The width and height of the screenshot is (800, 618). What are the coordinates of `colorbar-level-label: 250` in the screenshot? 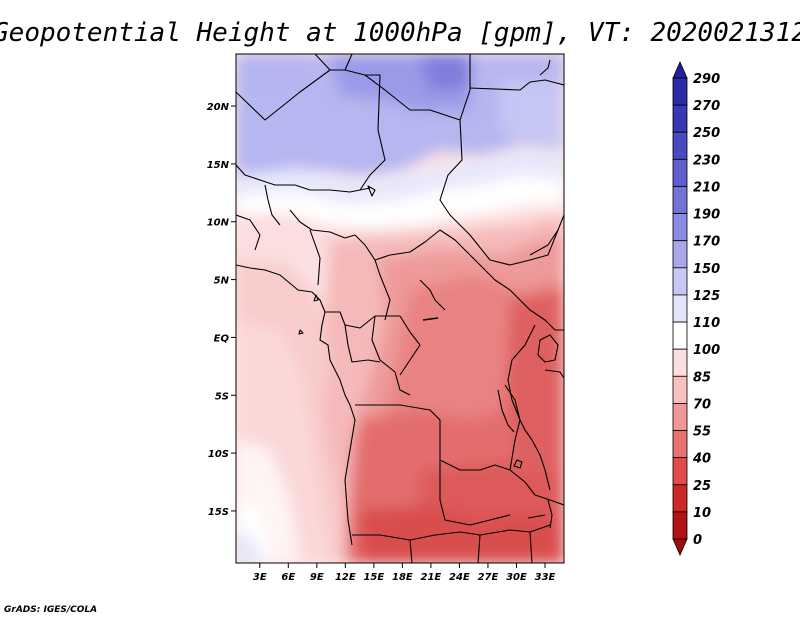 It's located at (706, 133).